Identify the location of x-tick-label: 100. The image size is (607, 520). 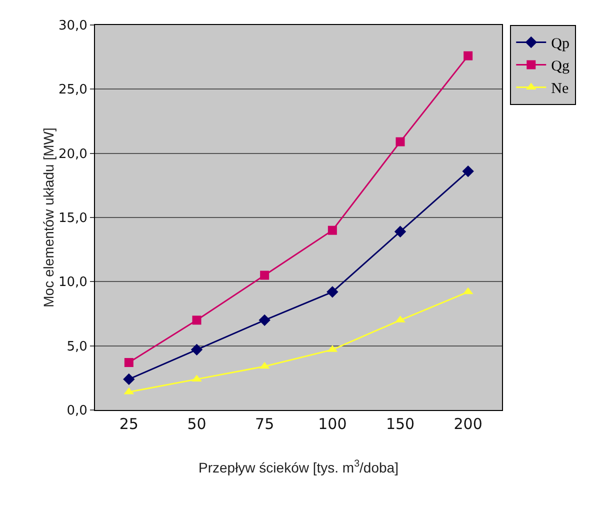
(332, 424).